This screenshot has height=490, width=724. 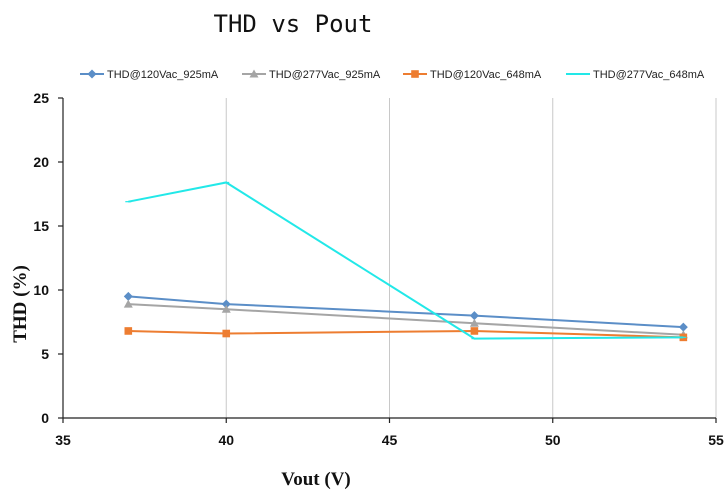 I want to click on y-tick-label: 0, so click(x=45, y=418).